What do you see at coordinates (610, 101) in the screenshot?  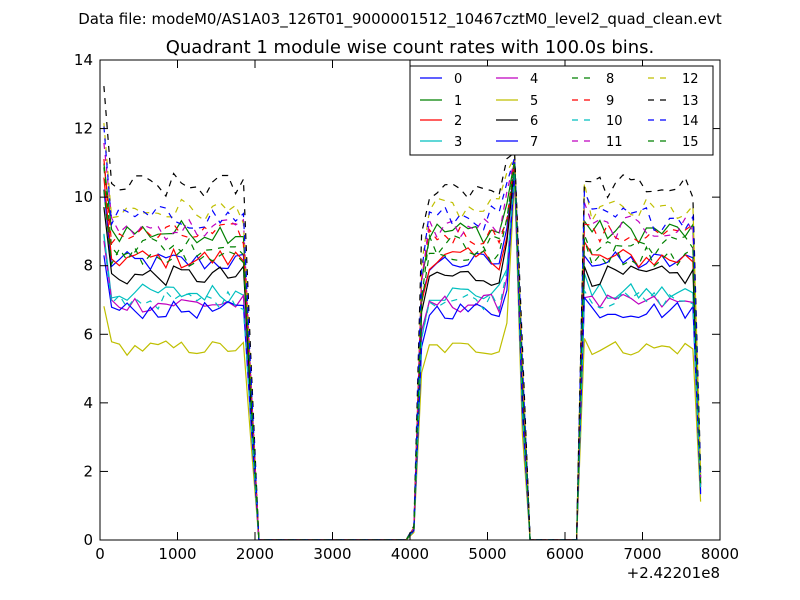 I see `legend-label-9: 9` at bounding box center [610, 101].